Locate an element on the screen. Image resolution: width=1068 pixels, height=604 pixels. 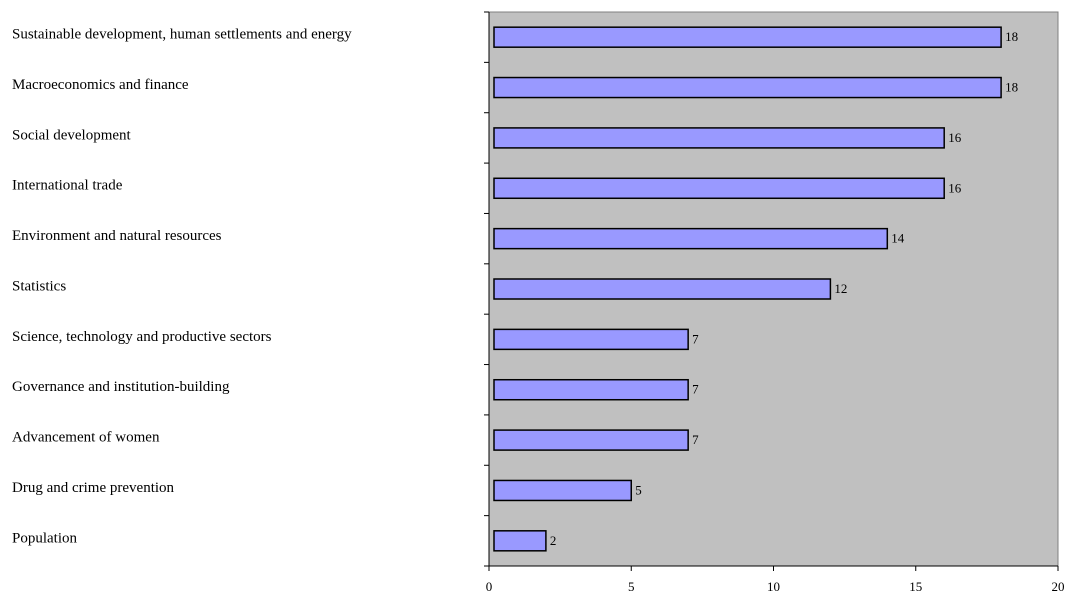
category-label: Macroeconomics and finance is located at coordinates (100, 85).